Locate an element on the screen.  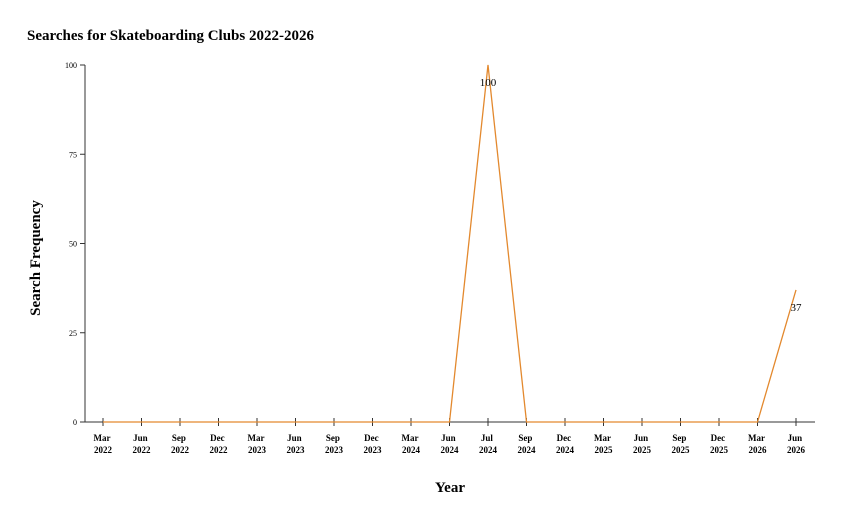
y-tick-label: 100 is located at coordinates (71, 65).